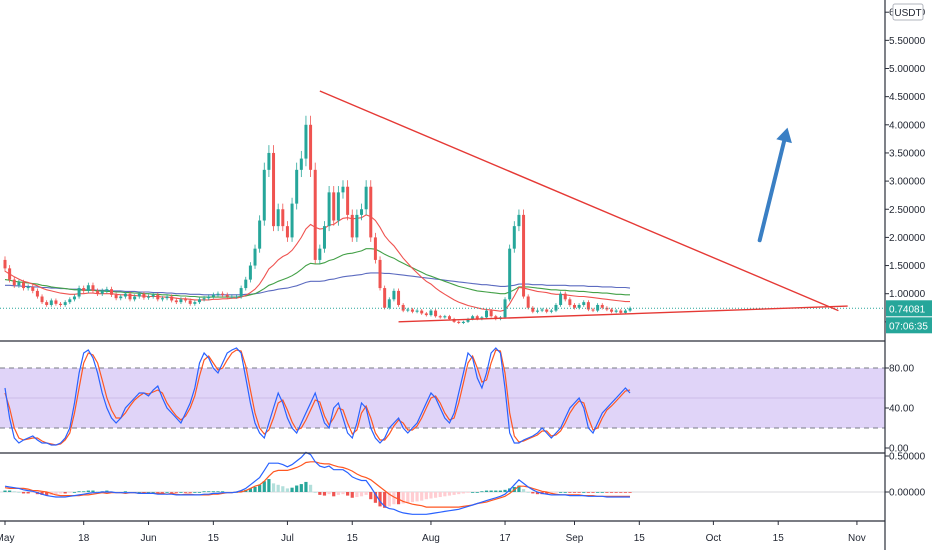  What do you see at coordinates (909, 168) in the screenshot?
I see `price-tags: USDT 0.74081 07:06:35` at bounding box center [909, 168].